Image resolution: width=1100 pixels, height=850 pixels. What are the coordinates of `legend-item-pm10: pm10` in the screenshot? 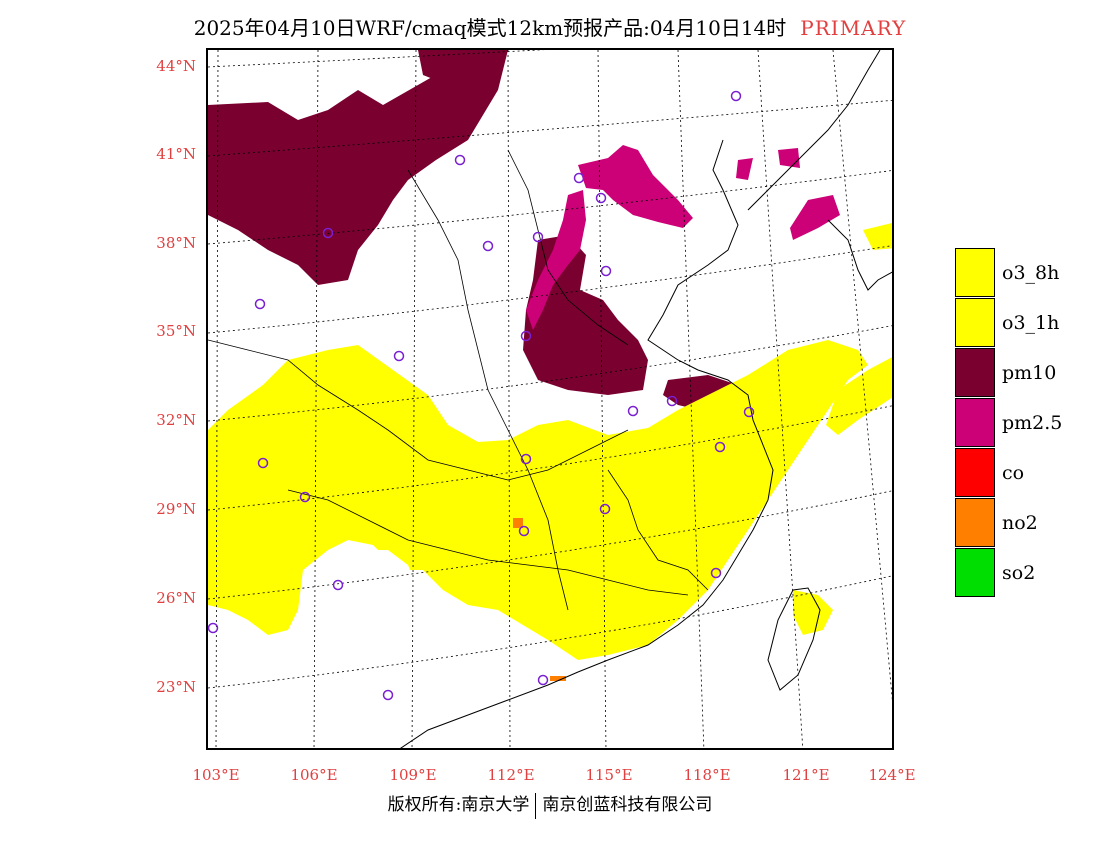 It's located at (1025, 373).